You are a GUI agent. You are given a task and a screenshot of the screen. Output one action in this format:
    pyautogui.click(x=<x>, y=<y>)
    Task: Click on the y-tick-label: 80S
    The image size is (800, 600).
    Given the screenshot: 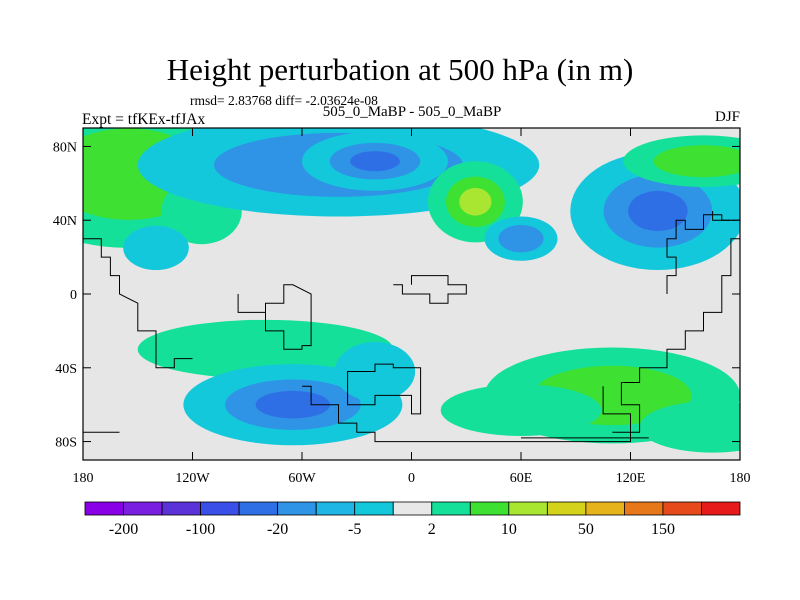 What is the action you would take?
    pyautogui.click(x=66, y=443)
    